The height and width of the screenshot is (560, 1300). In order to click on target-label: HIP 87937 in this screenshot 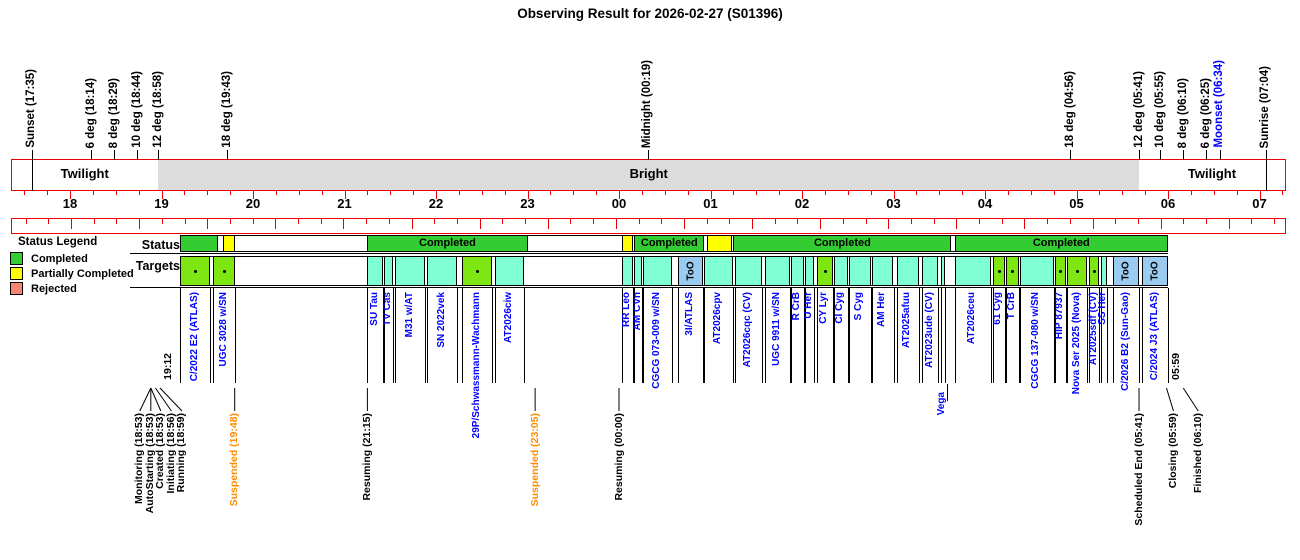, I will do `click(1059, 316)`.